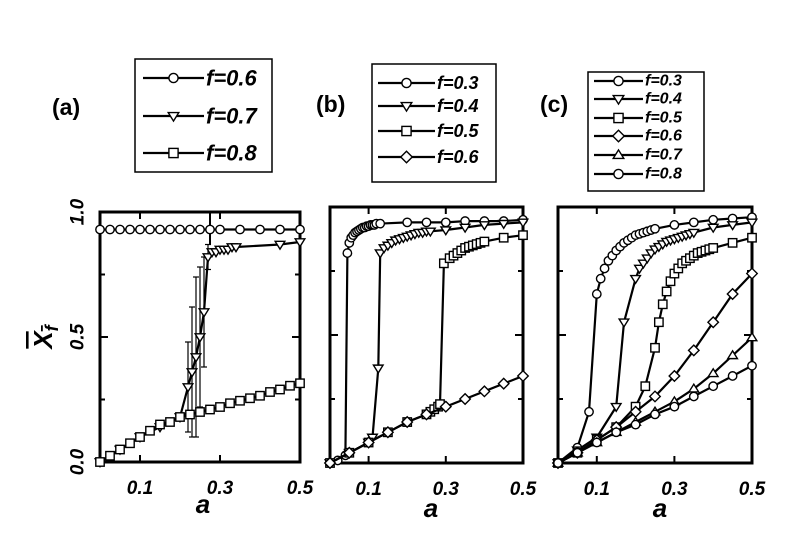 This screenshot has height=549, width=792. Describe the element at coordinates (232, 116) in the screenshot. I see `legend-label: f=0.7` at that location.